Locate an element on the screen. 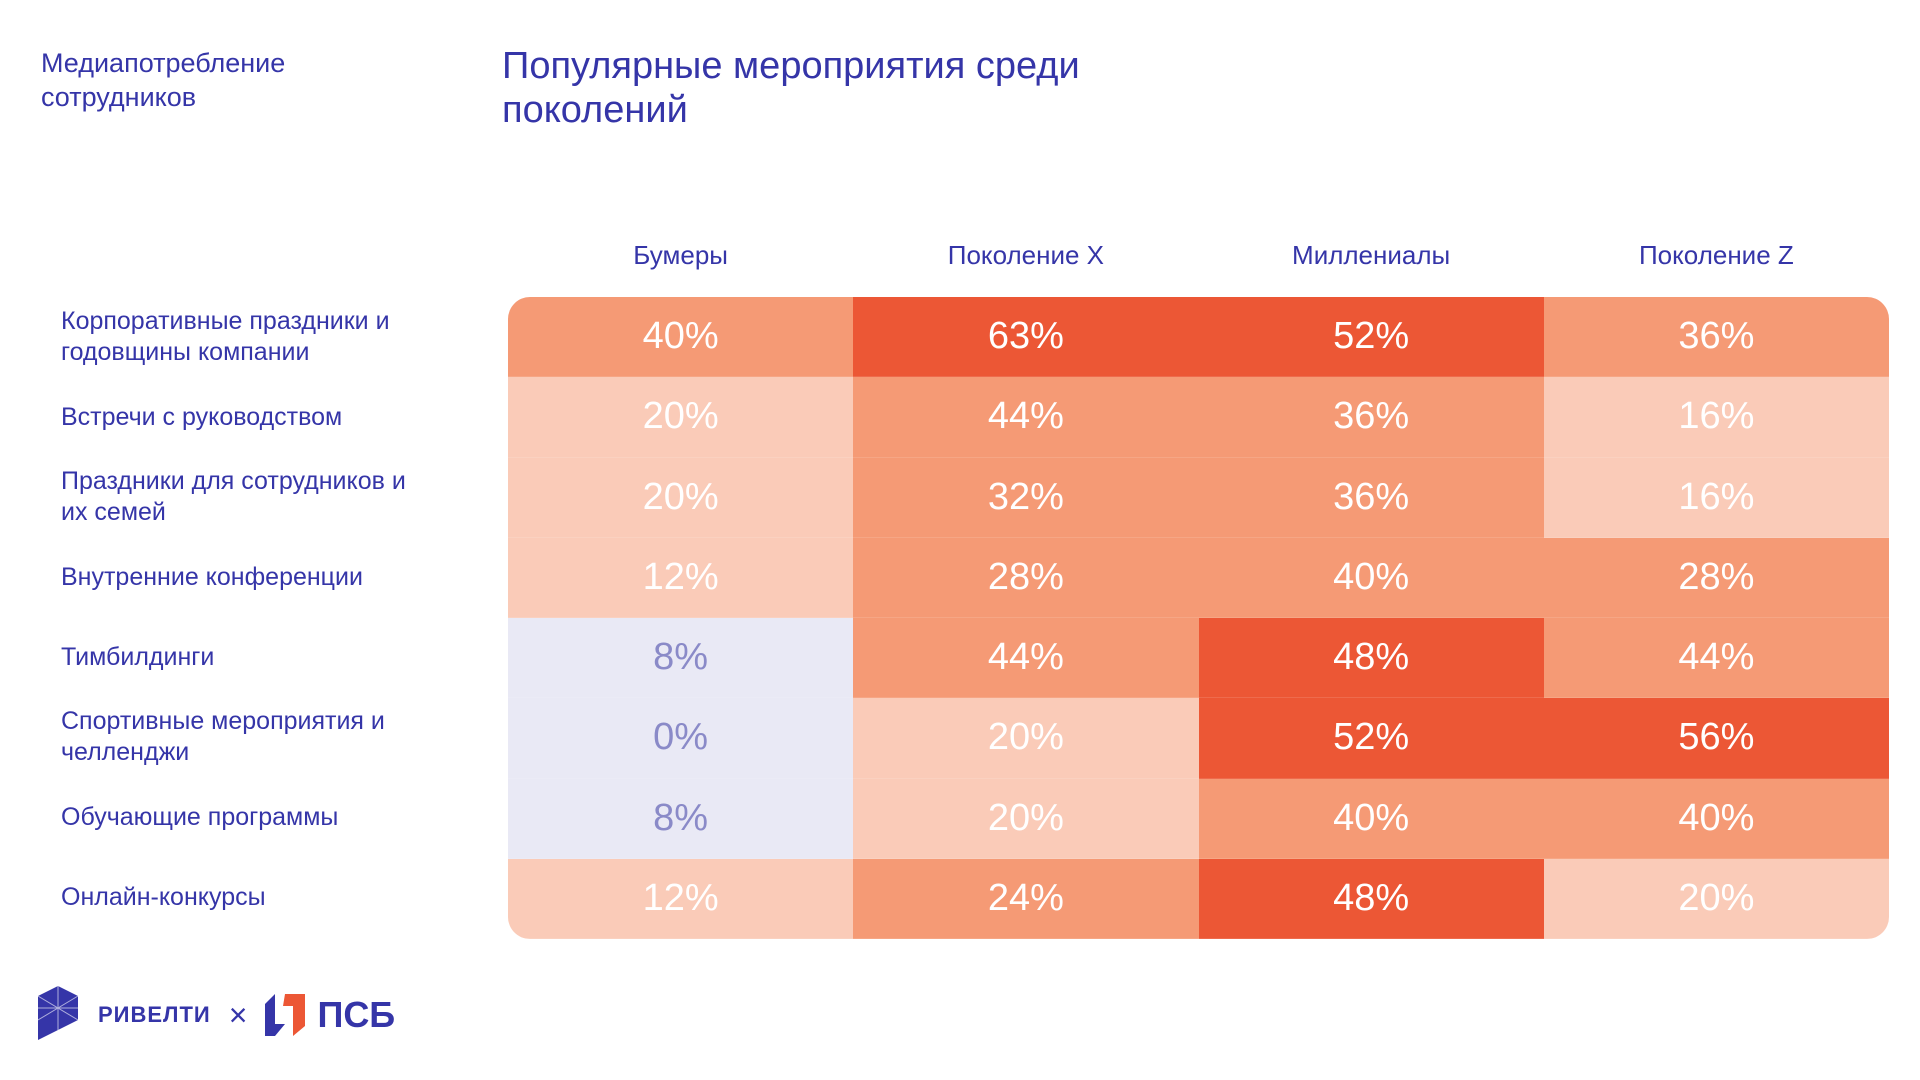 This screenshot has height=1080, width=1920. row-label: Внутренние конференции is located at coordinates (261, 577).